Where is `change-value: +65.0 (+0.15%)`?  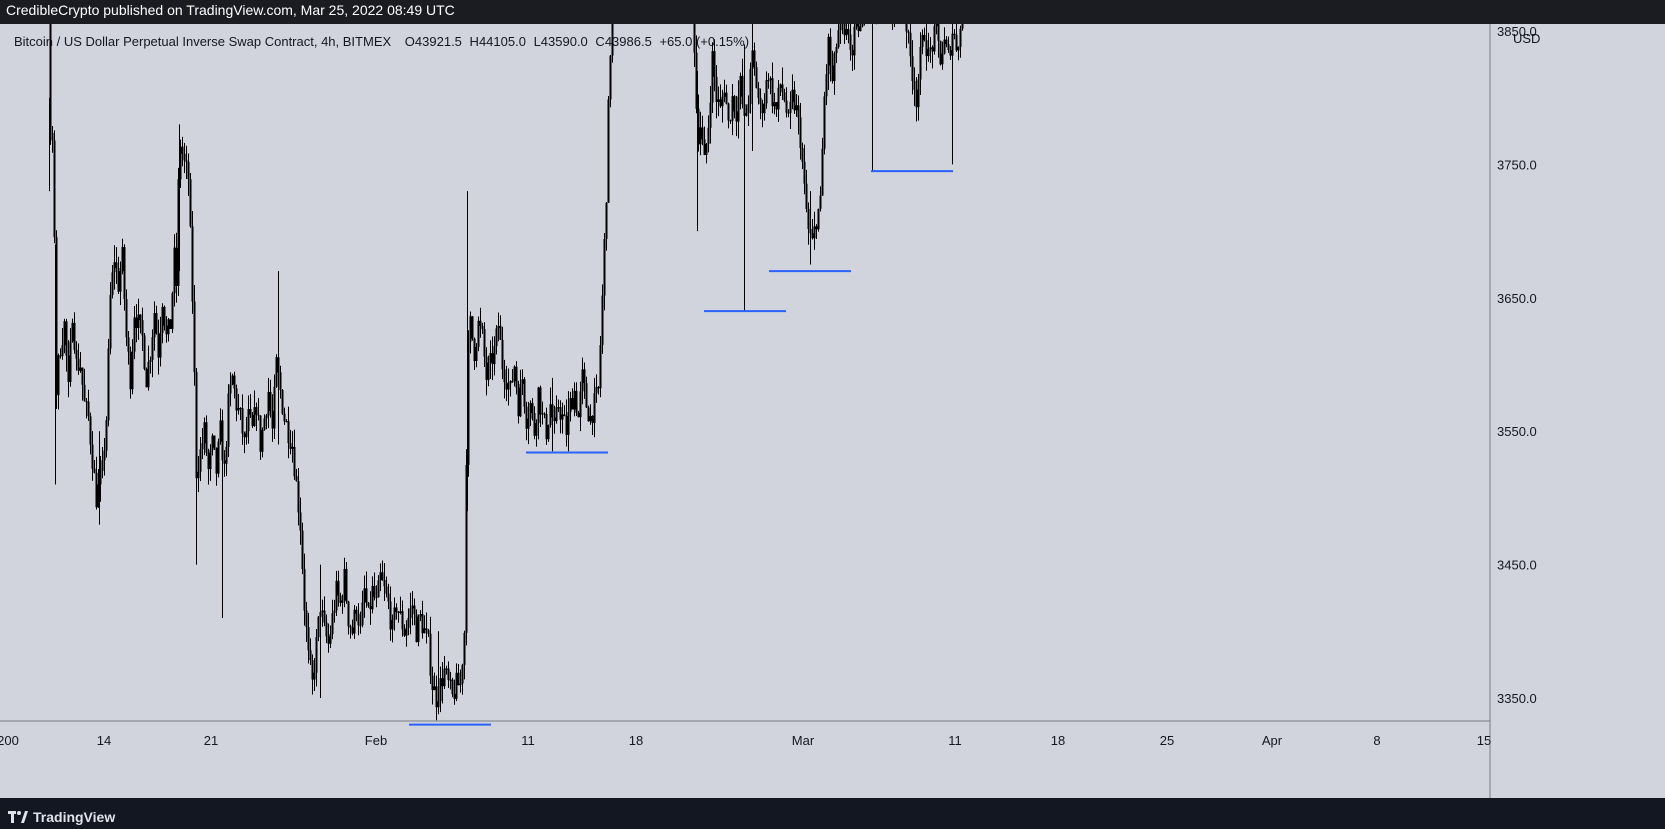
change-value: +65.0 (+0.15%) is located at coordinates (704, 41).